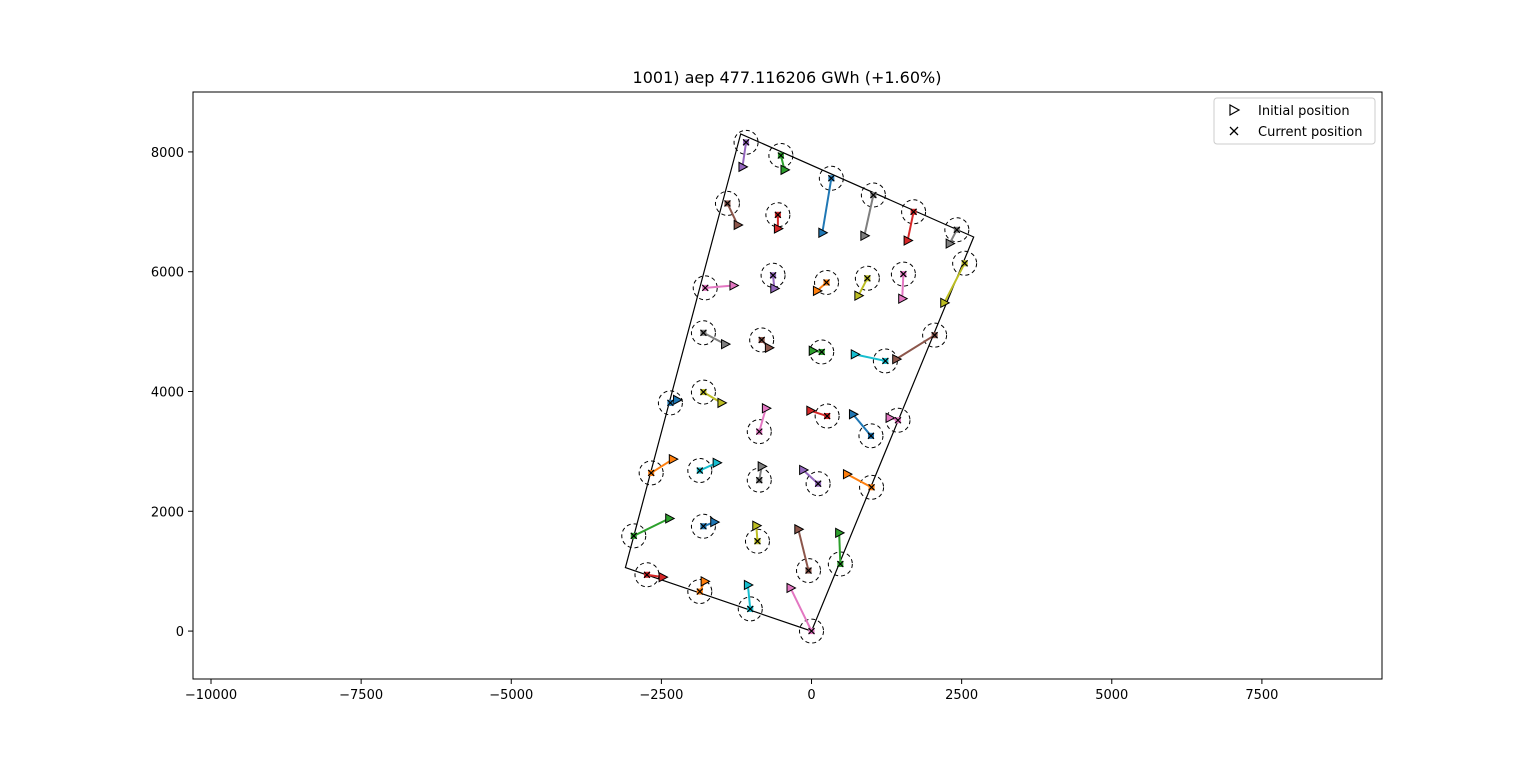 The height and width of the screenshot is (762, 1536). Describe the element at coordinates (1294, 121) in the screenshot. I see `legend-box` at that location.